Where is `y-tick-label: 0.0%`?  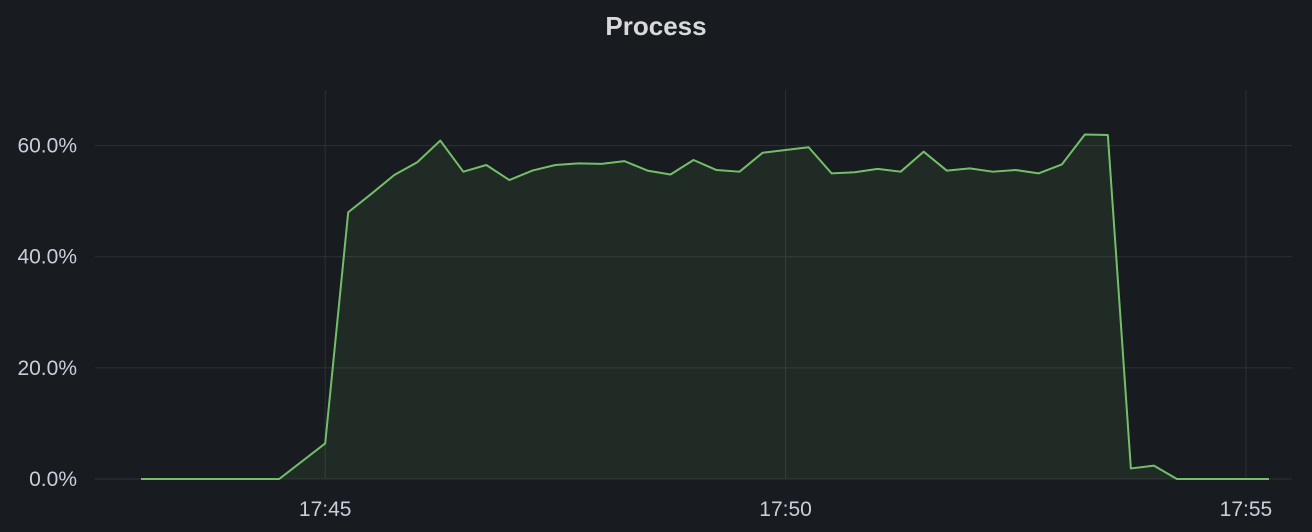
y-tick-label: 0.0% is located at coordinates (53, 479).